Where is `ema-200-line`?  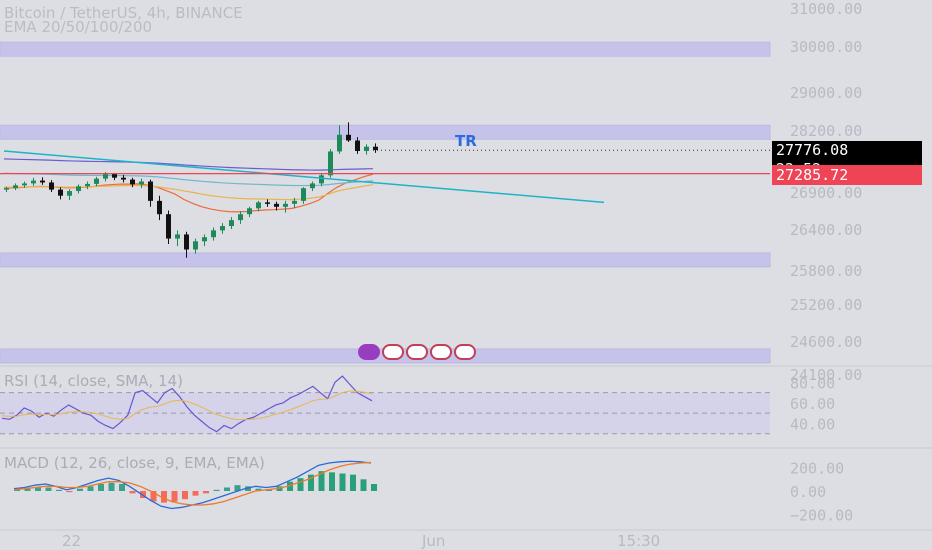
ema-200-line is located at coordinates (188, 164).